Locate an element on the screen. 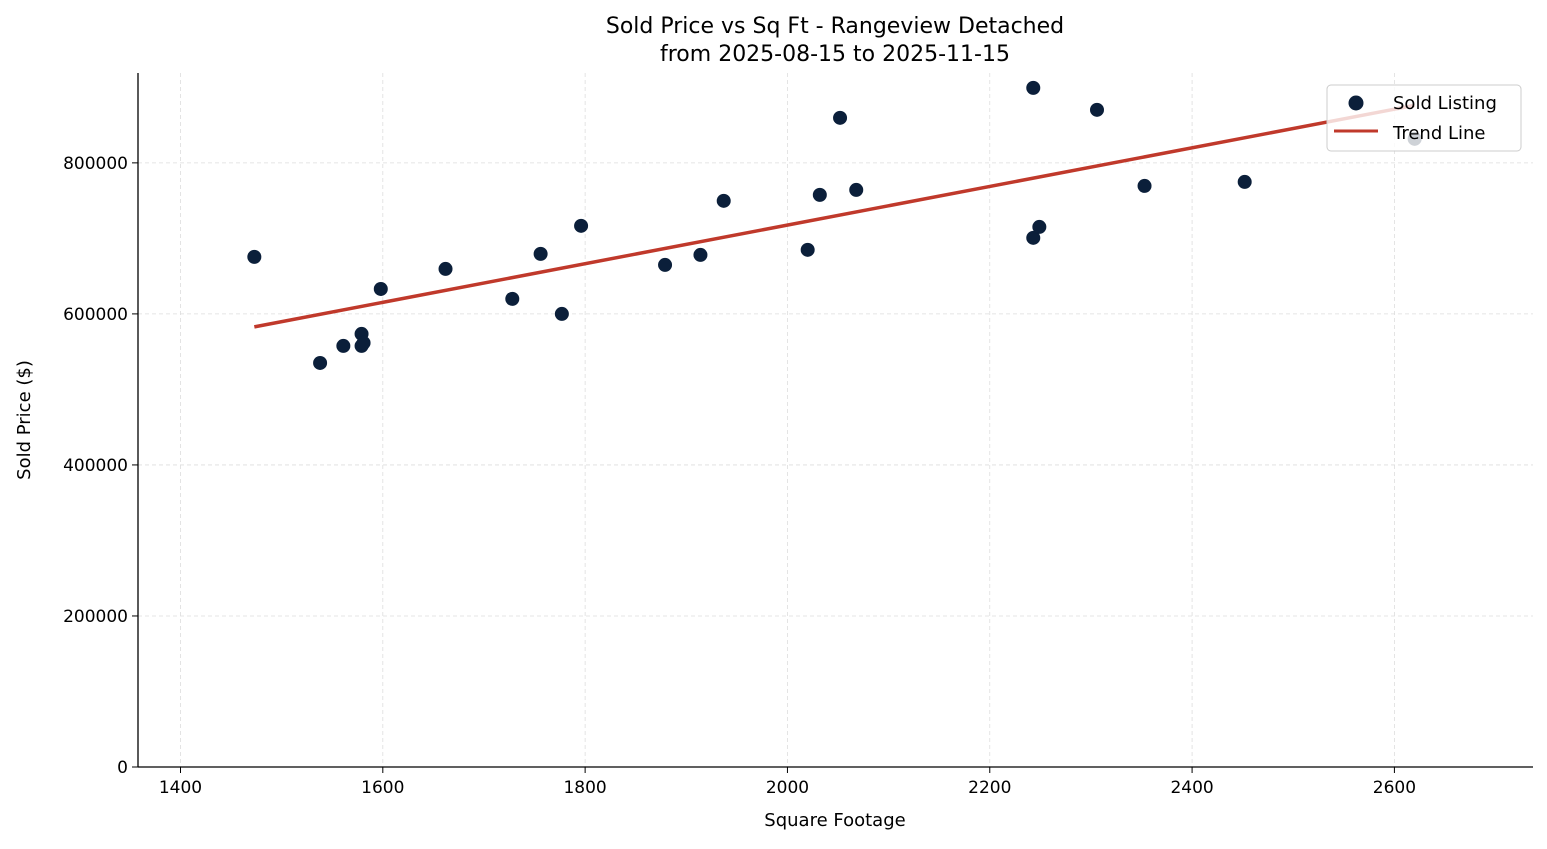 The width and height of the screenshot is (1547, 849). legend-label-trend-line: Trend Line is located at coordinates (1439, 133).